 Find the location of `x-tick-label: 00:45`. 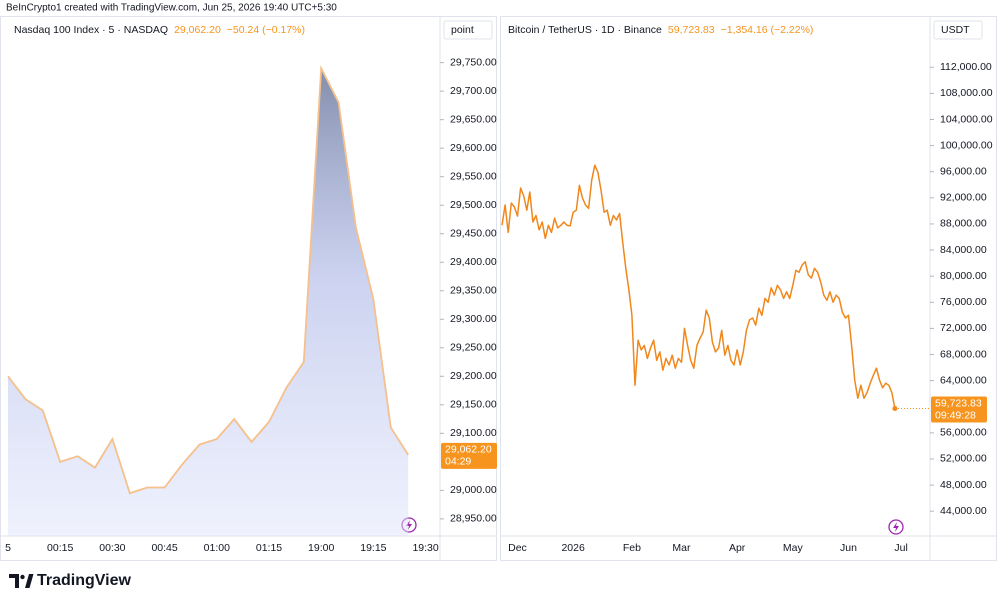

x-tick-label: 00:45 is located at coordinates (164, 548).